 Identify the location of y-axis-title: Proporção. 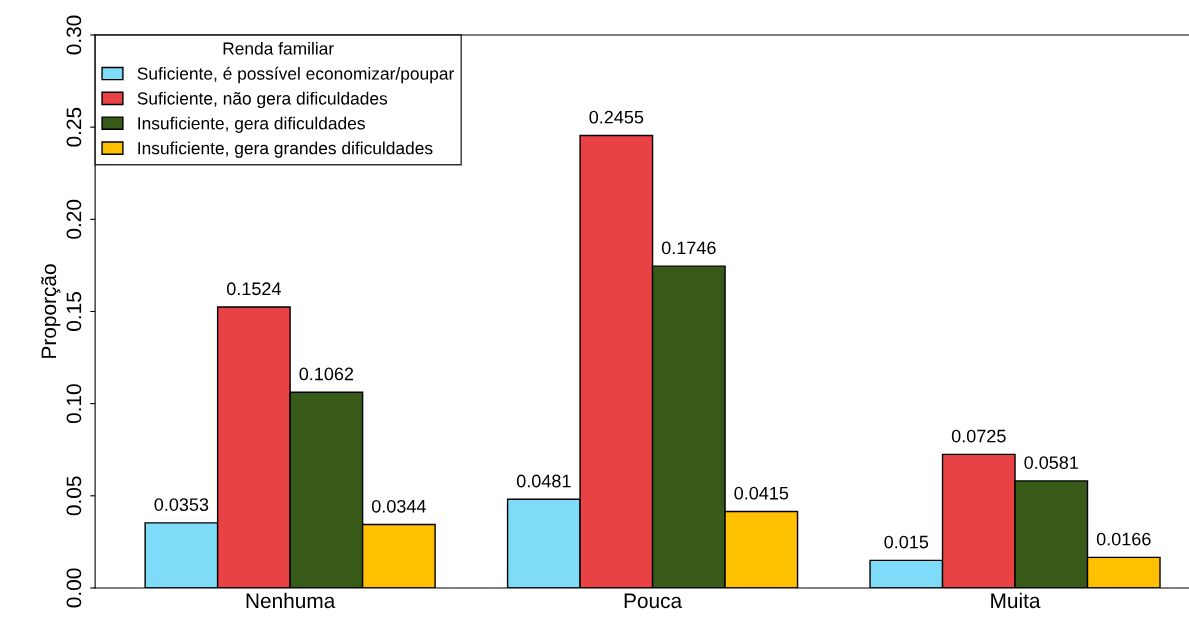
(51, 311).